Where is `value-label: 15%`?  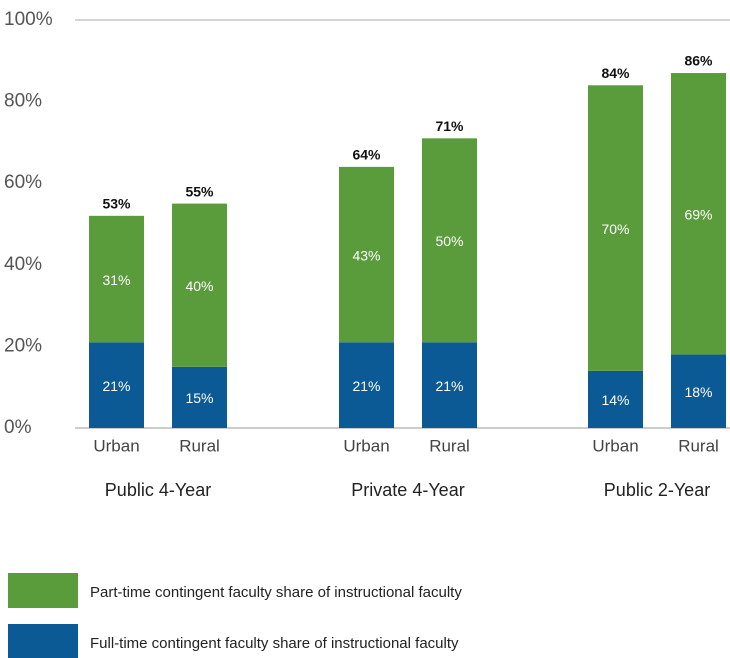
value-label: 15% is located at coordinates (199, 398).